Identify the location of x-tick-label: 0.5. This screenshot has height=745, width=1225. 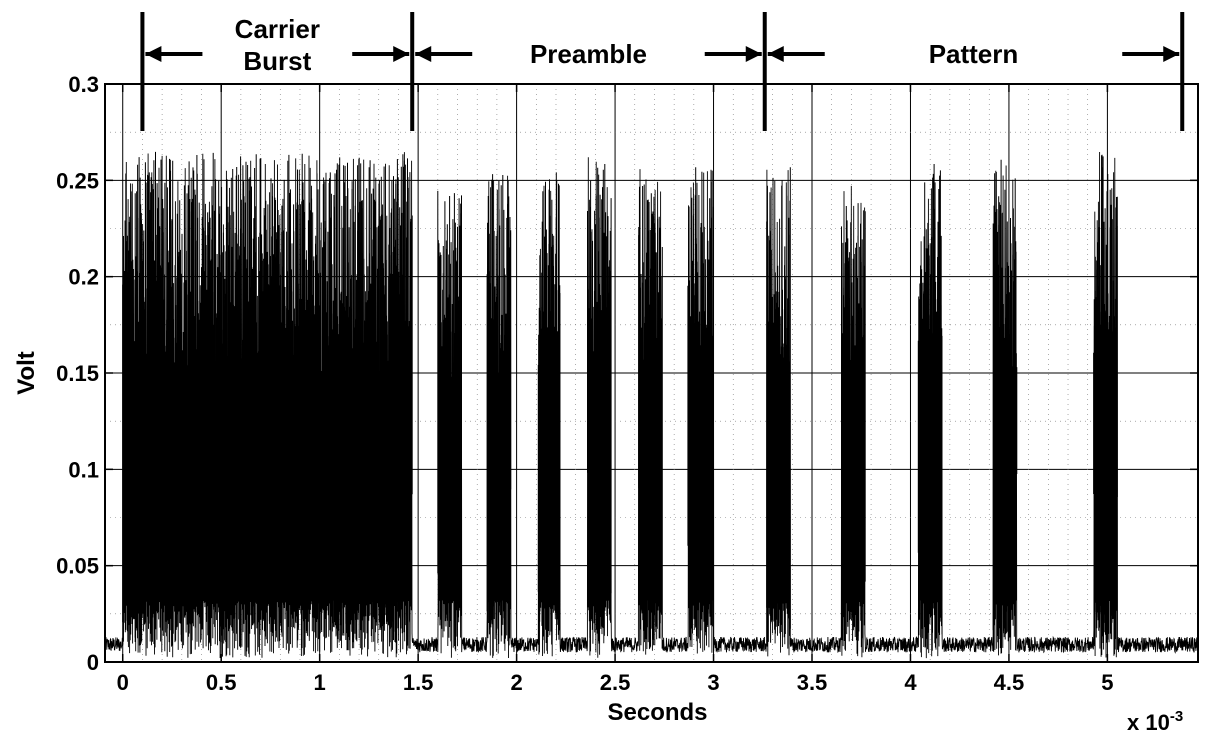
(221, 682).